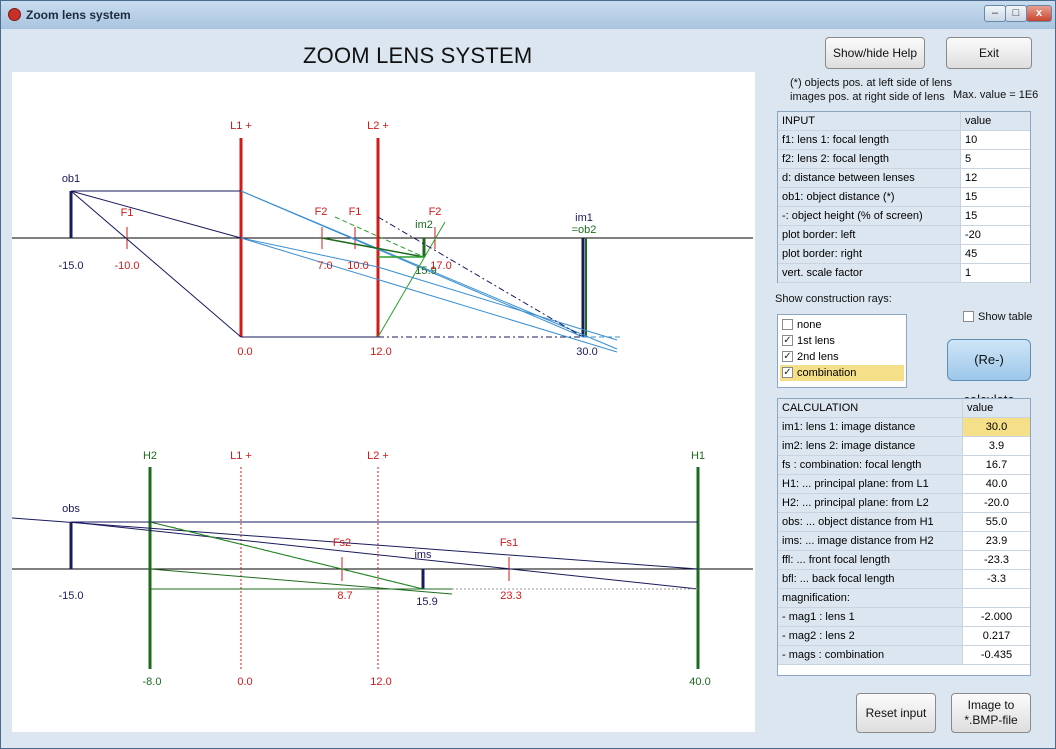 The image size is (1056, 749). I want to click on tick-label-top-1: -10.0, so click(126, 266).